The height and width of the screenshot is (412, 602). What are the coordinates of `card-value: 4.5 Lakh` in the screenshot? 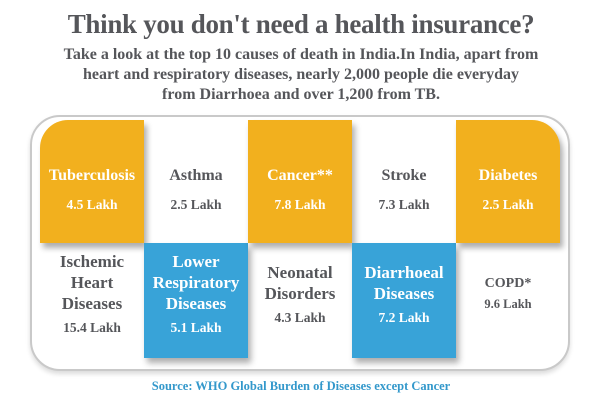 It's located at (92, 204).